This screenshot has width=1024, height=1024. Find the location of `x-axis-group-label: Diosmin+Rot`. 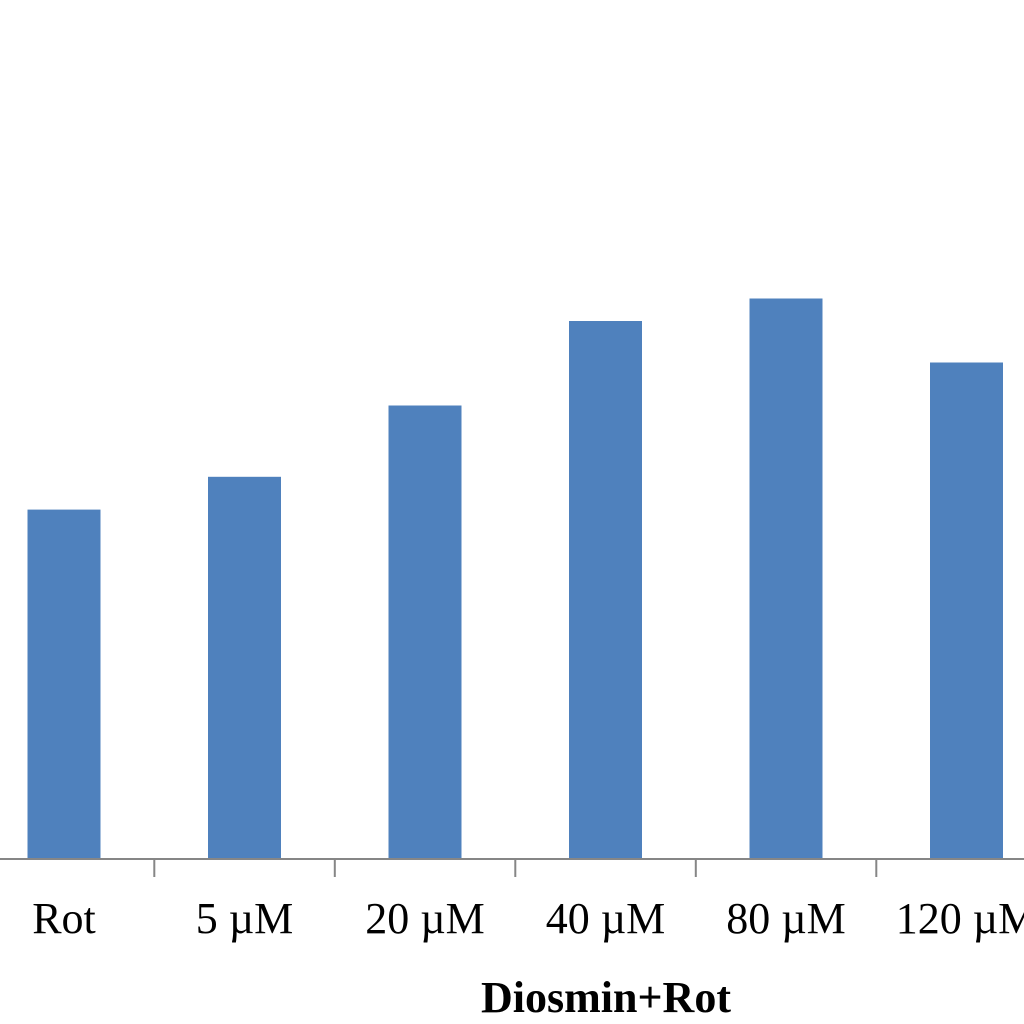

x-axis-group-label: Diosmin+Rot is located at coordinates (606, 997).